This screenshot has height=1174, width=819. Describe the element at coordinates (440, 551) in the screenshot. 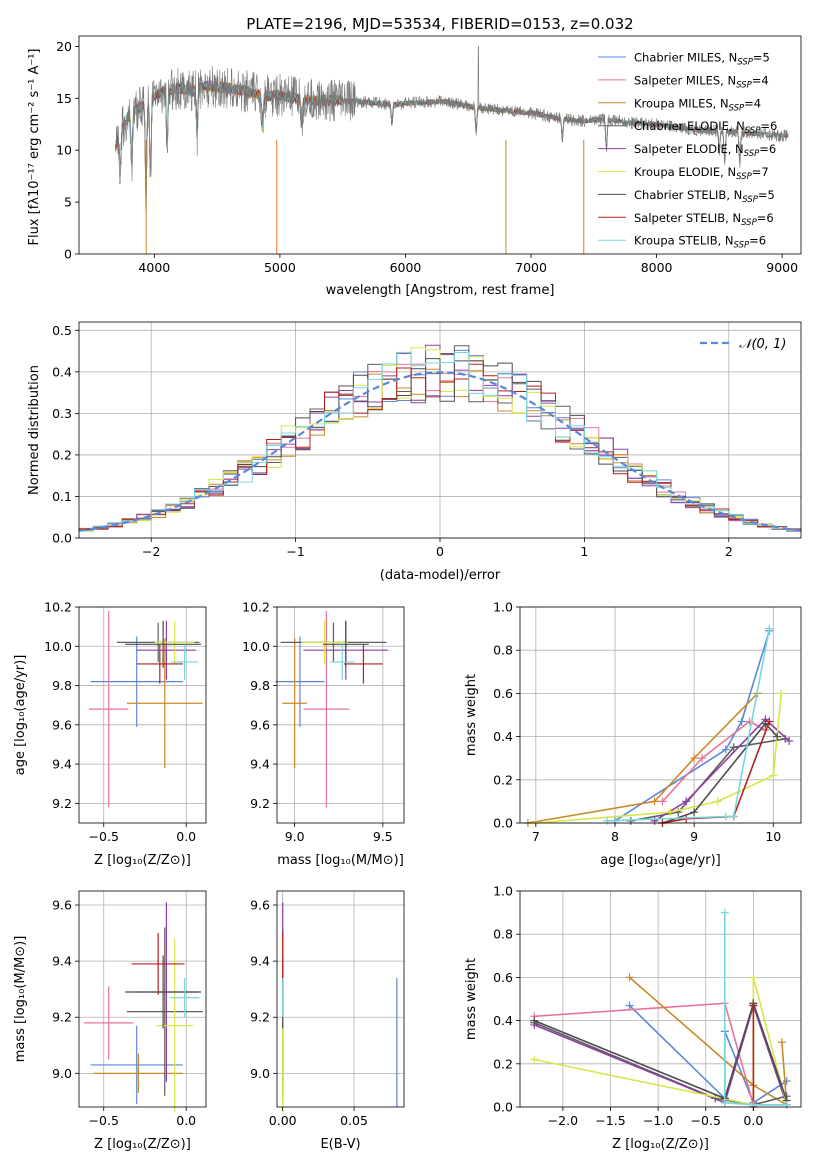

I see `x-tick-label: 0` at that location.